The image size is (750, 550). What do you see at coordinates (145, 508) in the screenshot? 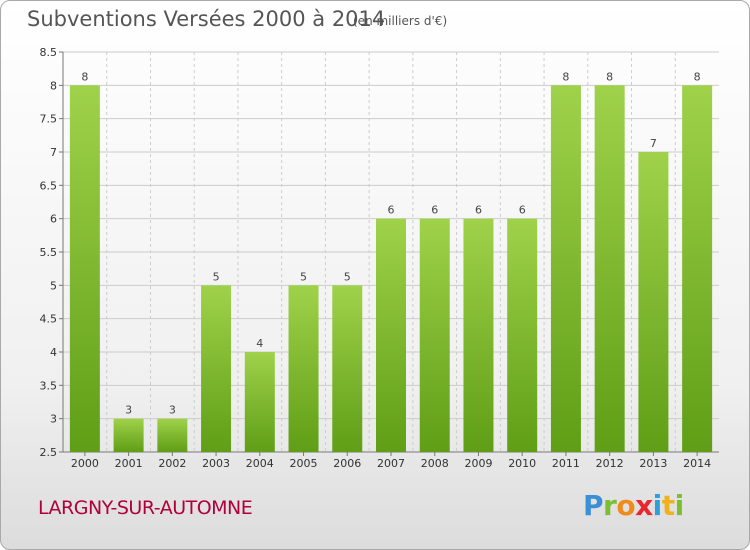
I see `commune-name: LARGNY-SUR-AUTOMNE` at bounding box center [145, 508].